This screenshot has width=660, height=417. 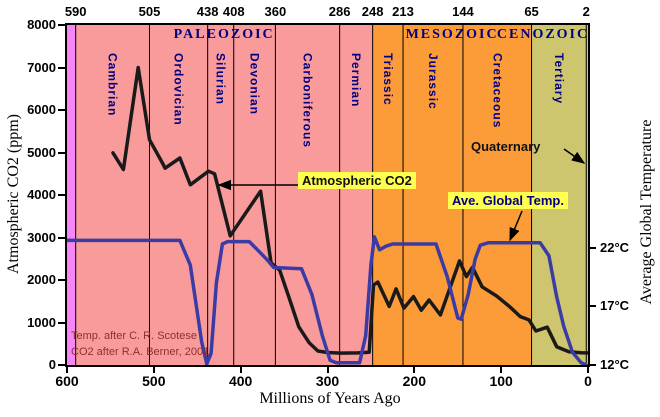 I want to click on quaternary-period-label: Quaternary, so click(x=506, y=146).